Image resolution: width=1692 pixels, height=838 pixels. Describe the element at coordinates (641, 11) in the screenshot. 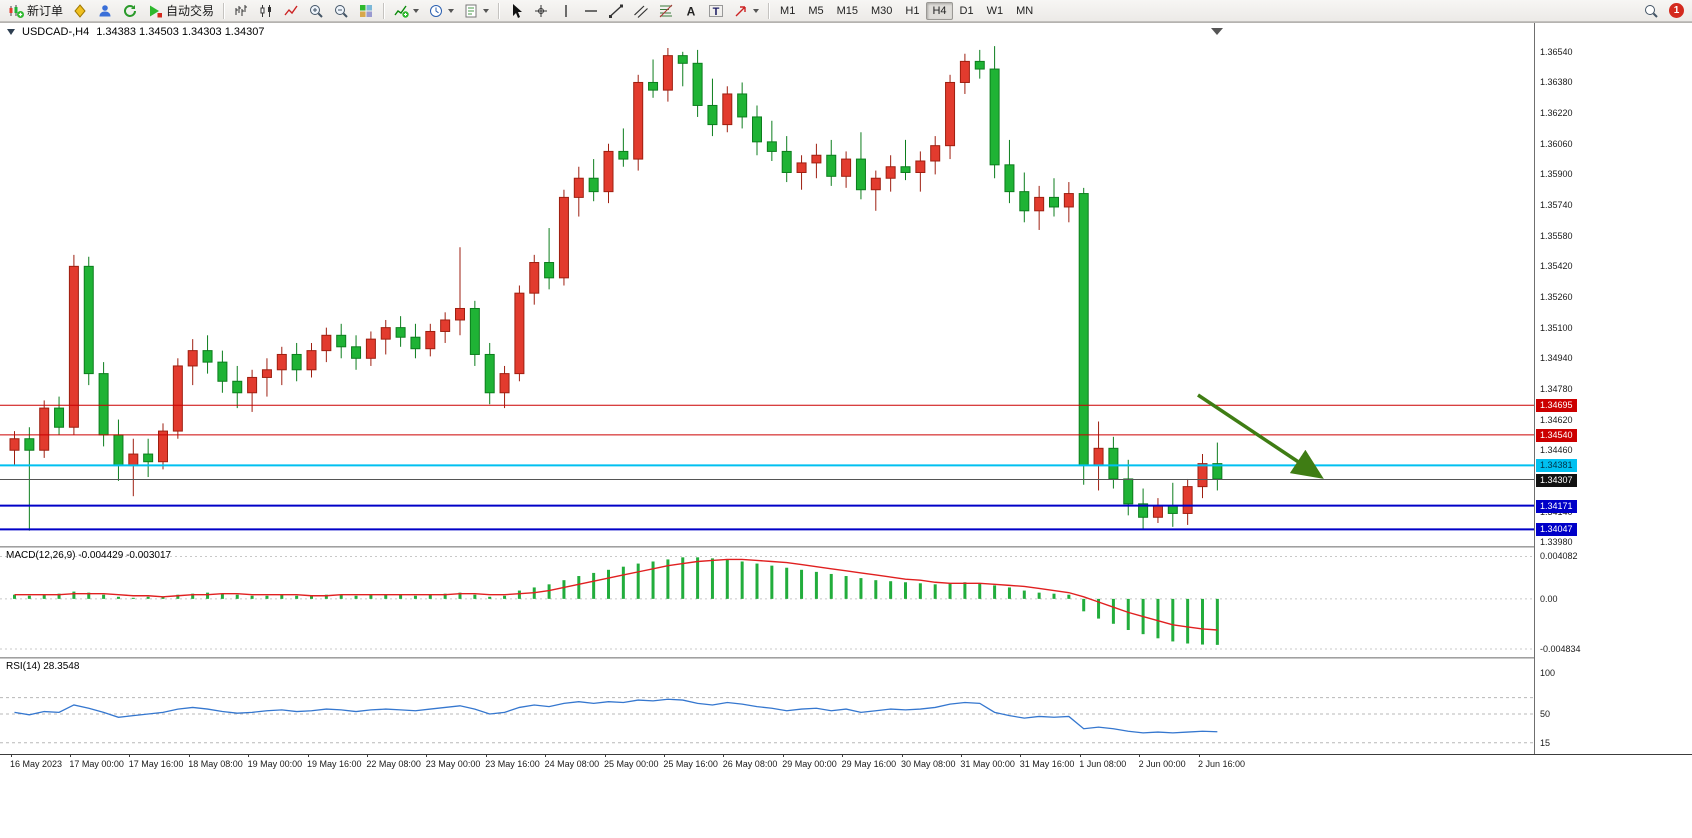

I see `channel-button` at that location.